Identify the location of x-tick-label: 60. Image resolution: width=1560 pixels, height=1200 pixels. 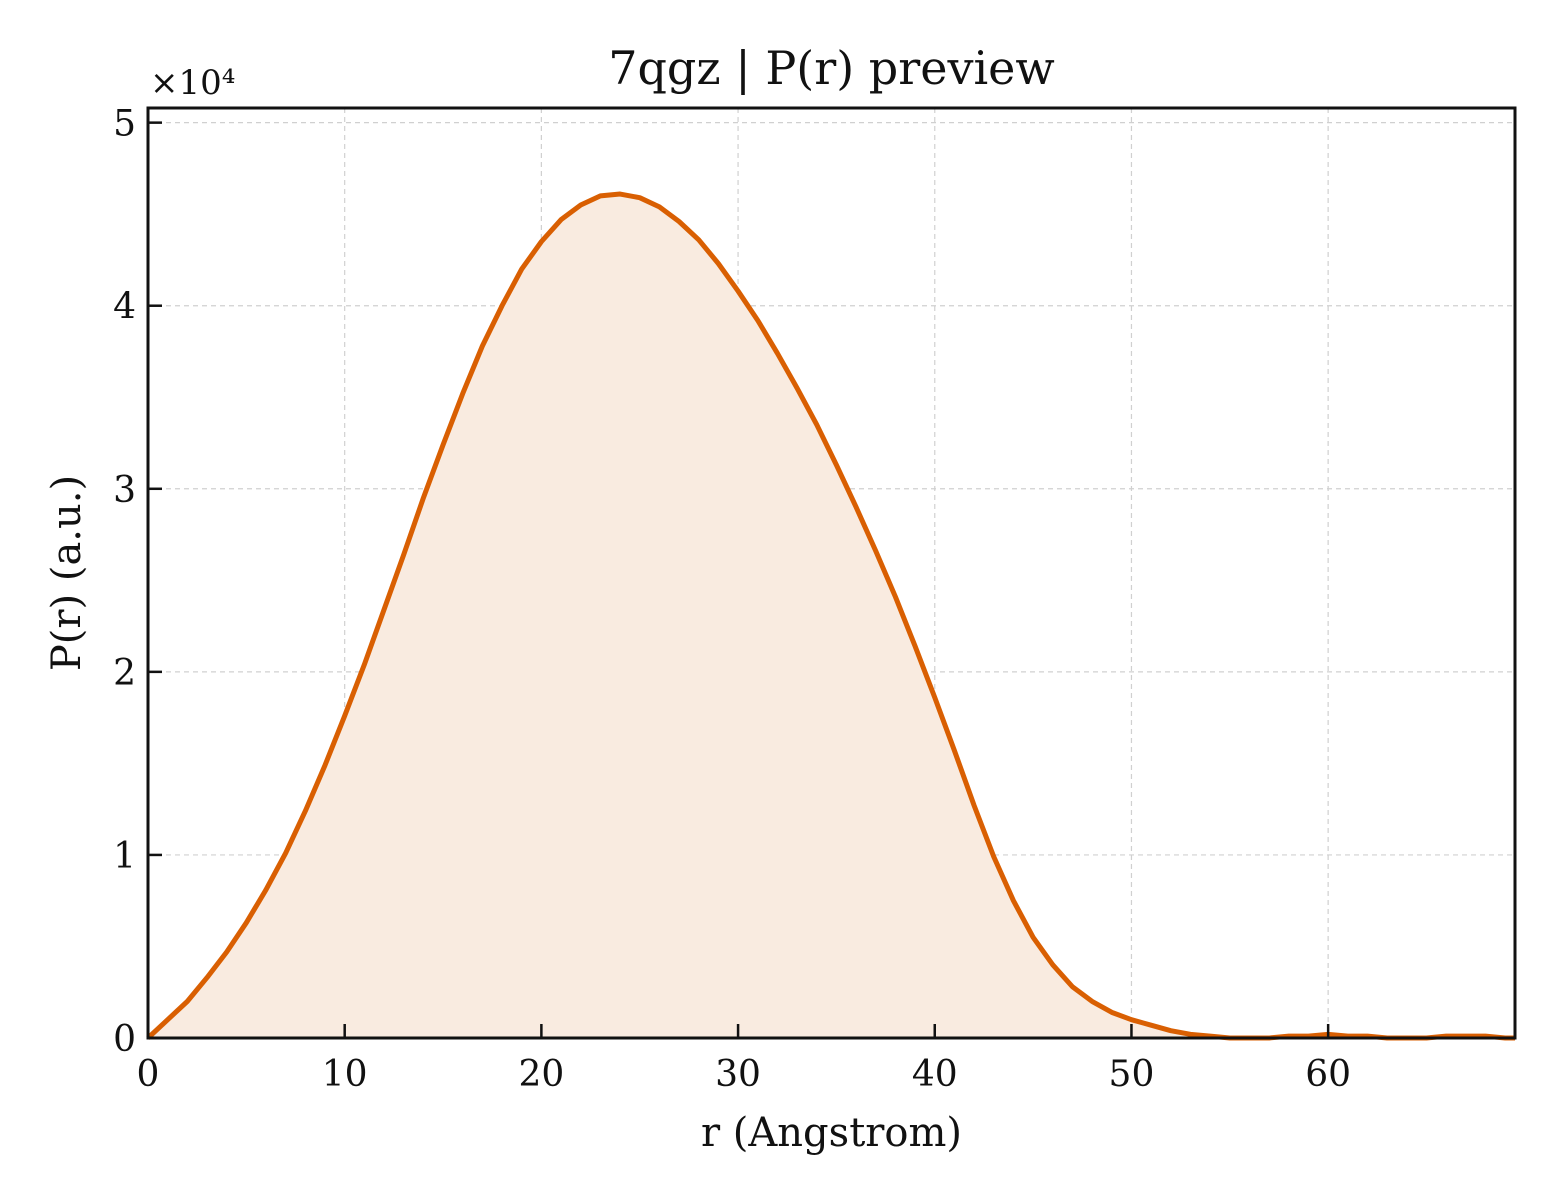
(1328, 1074).